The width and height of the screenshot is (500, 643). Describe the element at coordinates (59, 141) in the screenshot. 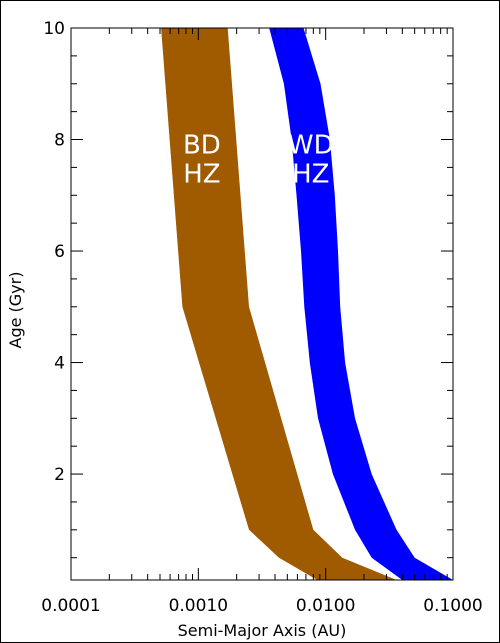

I see `y-tick-label: 8` at that location.